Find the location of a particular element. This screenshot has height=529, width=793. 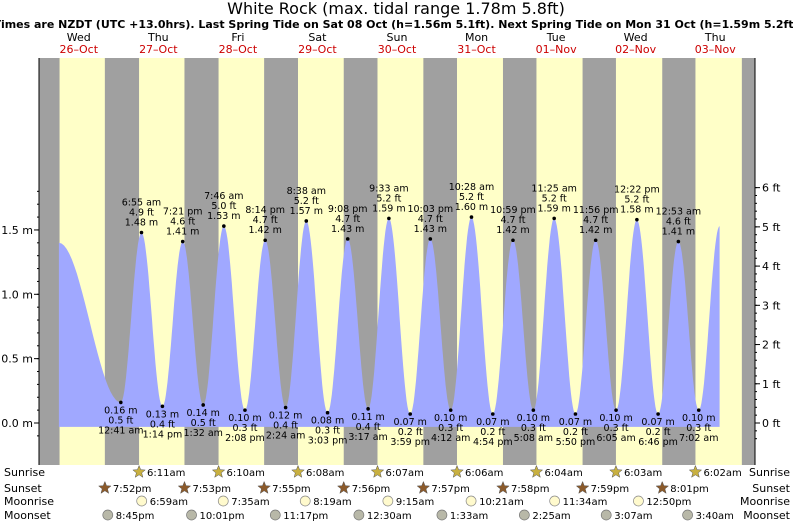

high-tide-label: 7:21 pm4.6 ft1.41 m is located at coordinates (183, 225).